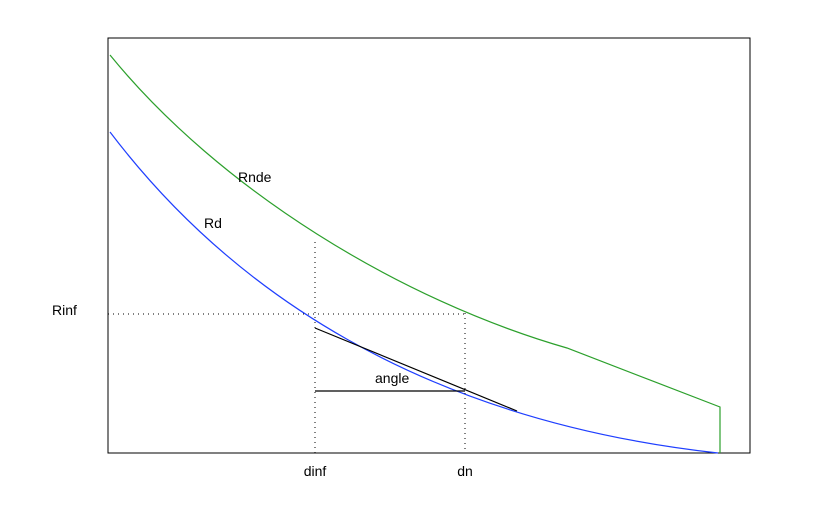 This screenshot has width=830, height=509. What do you see at coordinates (416, 369) in the screenshot?
I see `tangent-line` at bounding box center [416, 369].